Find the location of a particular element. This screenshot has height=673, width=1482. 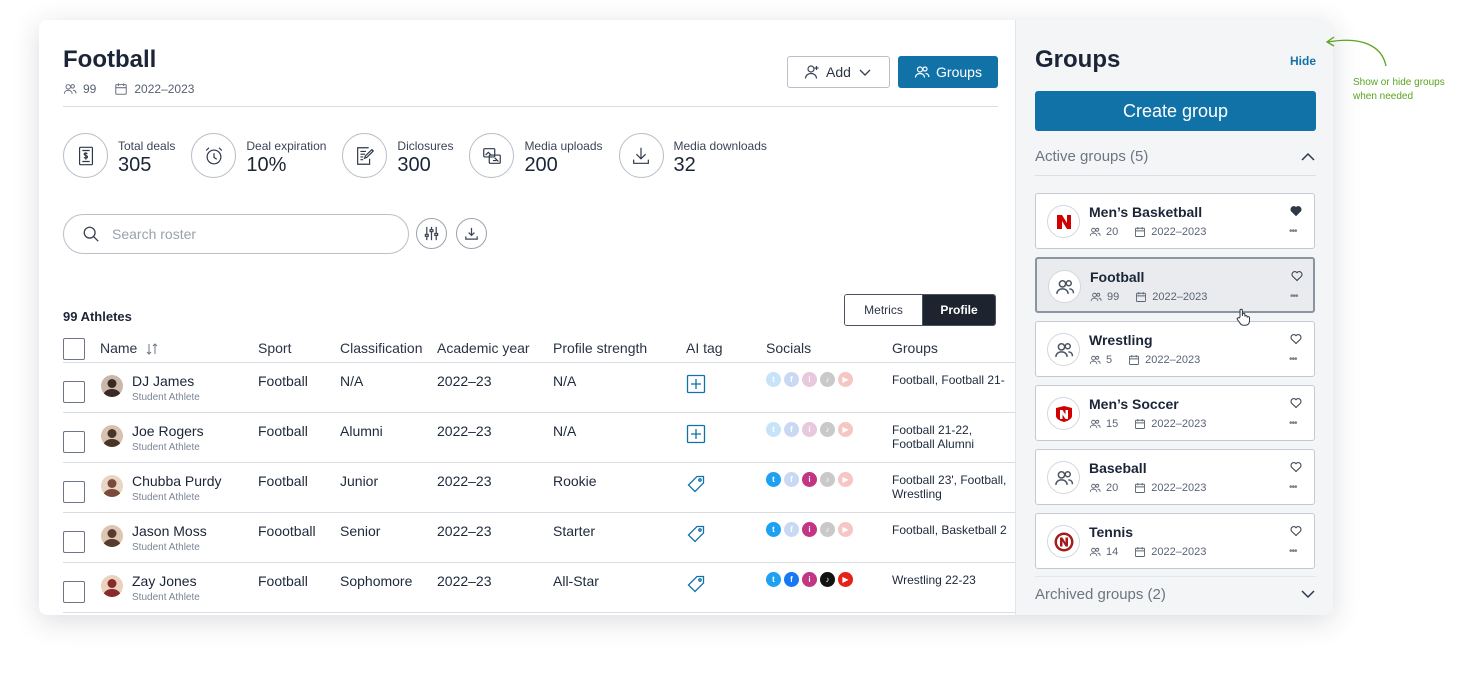

profile-tab: Profile is located at coordinates (959, 310).